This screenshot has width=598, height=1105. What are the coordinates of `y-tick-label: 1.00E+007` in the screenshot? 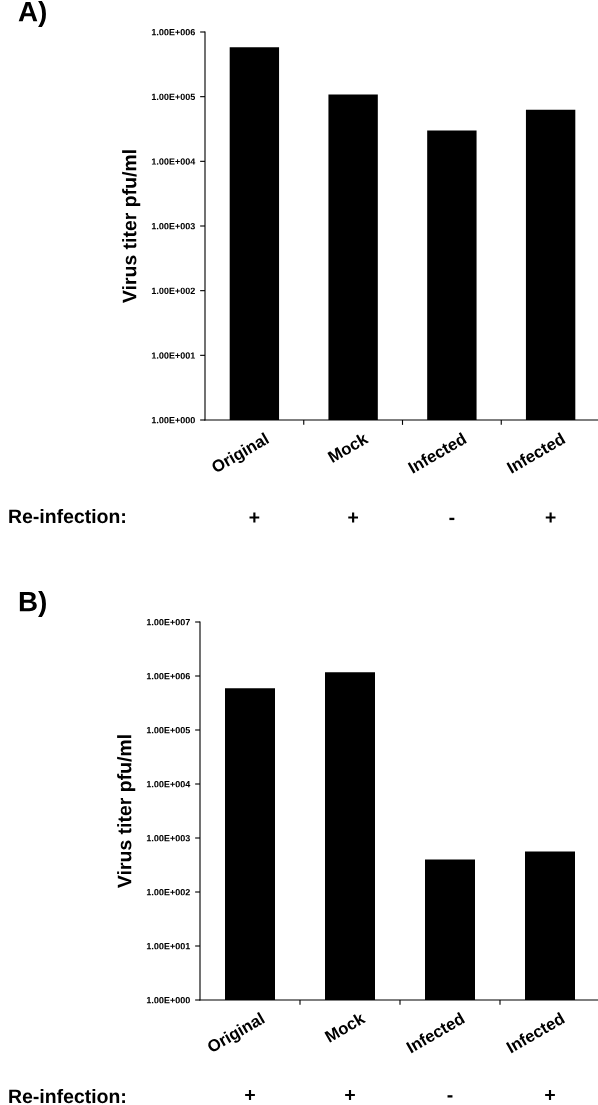 It's located at (168, 622).